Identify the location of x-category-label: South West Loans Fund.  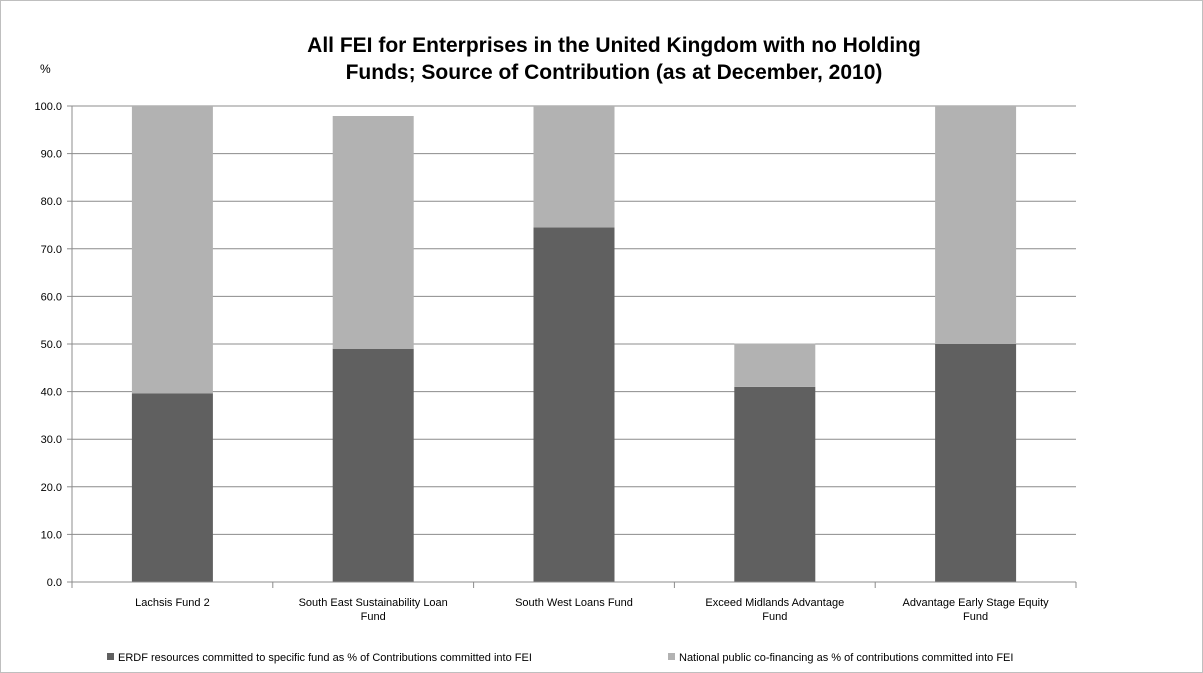
(574, 603).